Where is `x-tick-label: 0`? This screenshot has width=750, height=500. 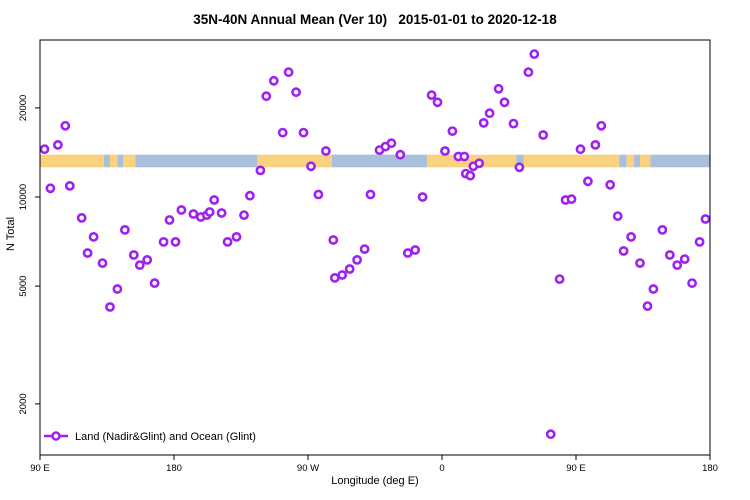 x-tick-label: 0 is located at coordinates (441, 468).